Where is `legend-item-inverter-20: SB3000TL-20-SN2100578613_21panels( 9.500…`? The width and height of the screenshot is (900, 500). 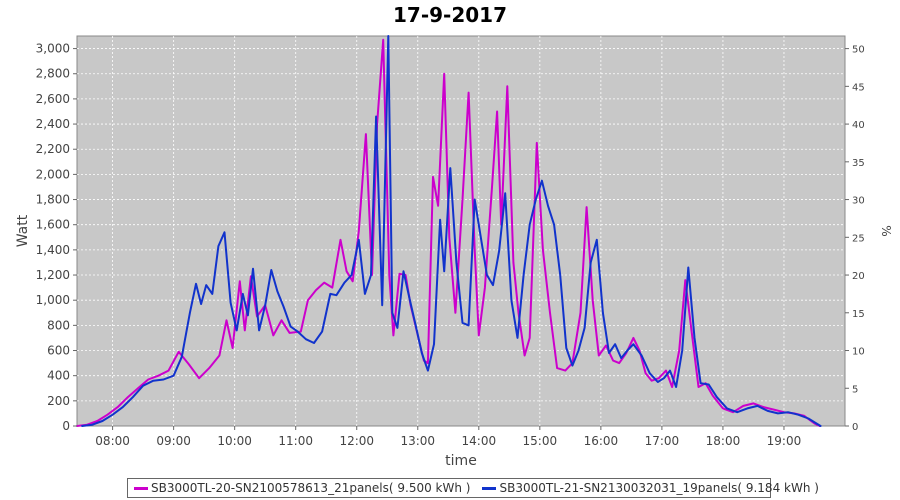
legend-item-inverter-20: SB3000TL-20-SN2100578613_21panels( 9.500… is located at coordinates (302, 488).